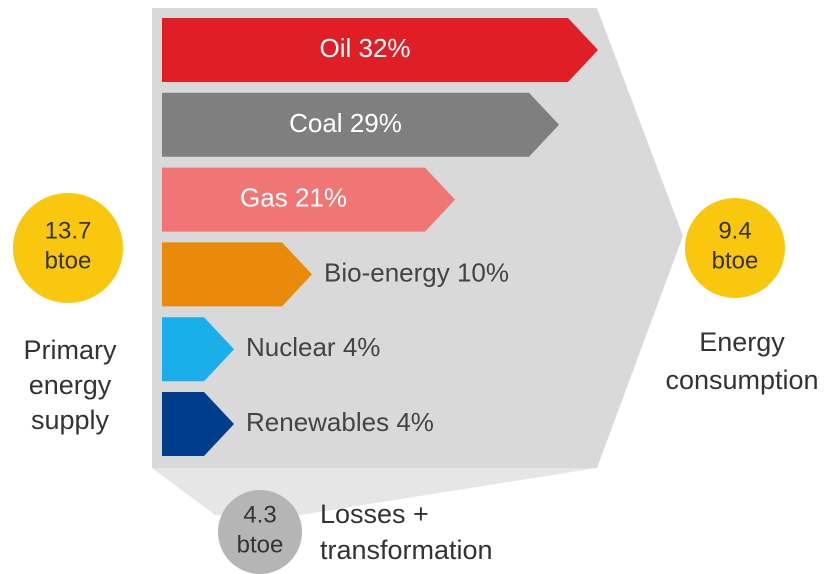 The width and height of the screenshot is (838, 574). Describe the element at coordinates (387, 272) in the screenshot. I see `category-name: Bio-energy` at that location.